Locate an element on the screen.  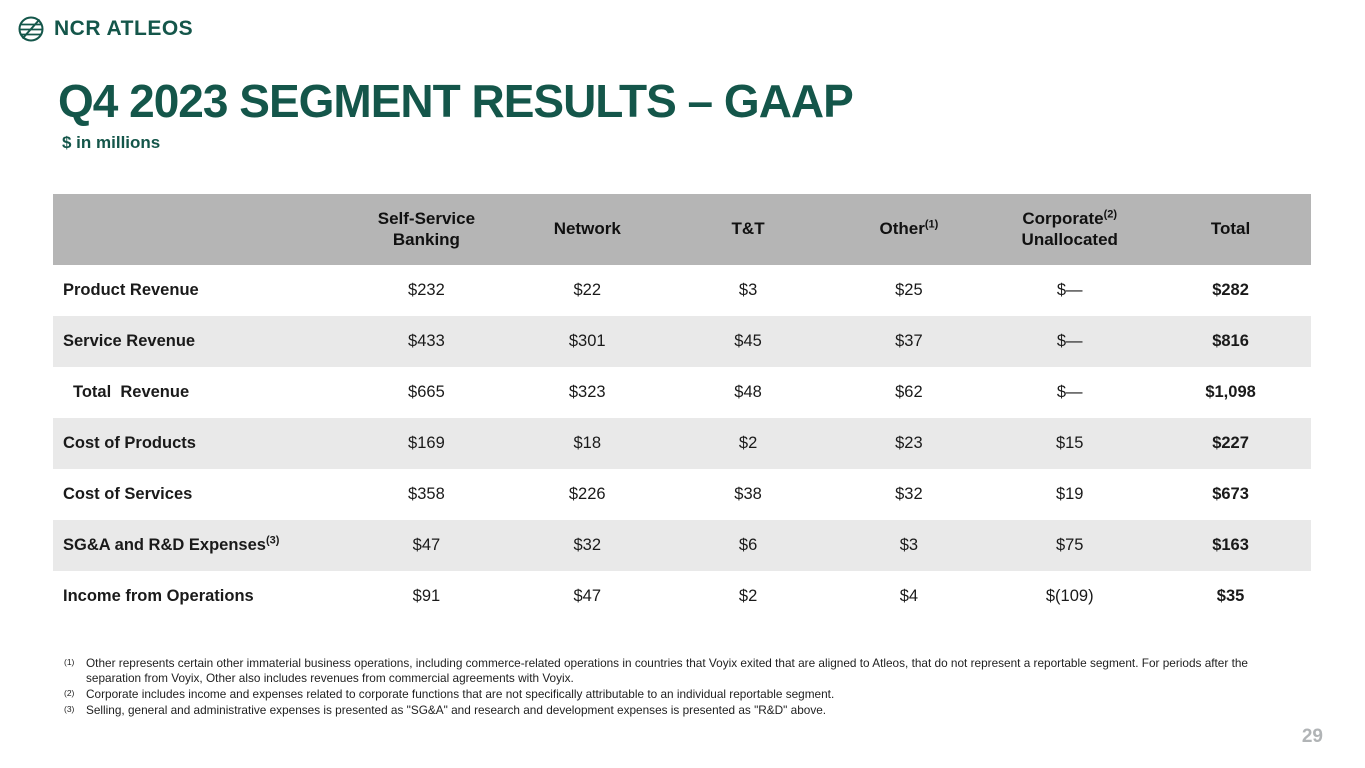
value-cell: $226 is located at coordinates (587, 494).